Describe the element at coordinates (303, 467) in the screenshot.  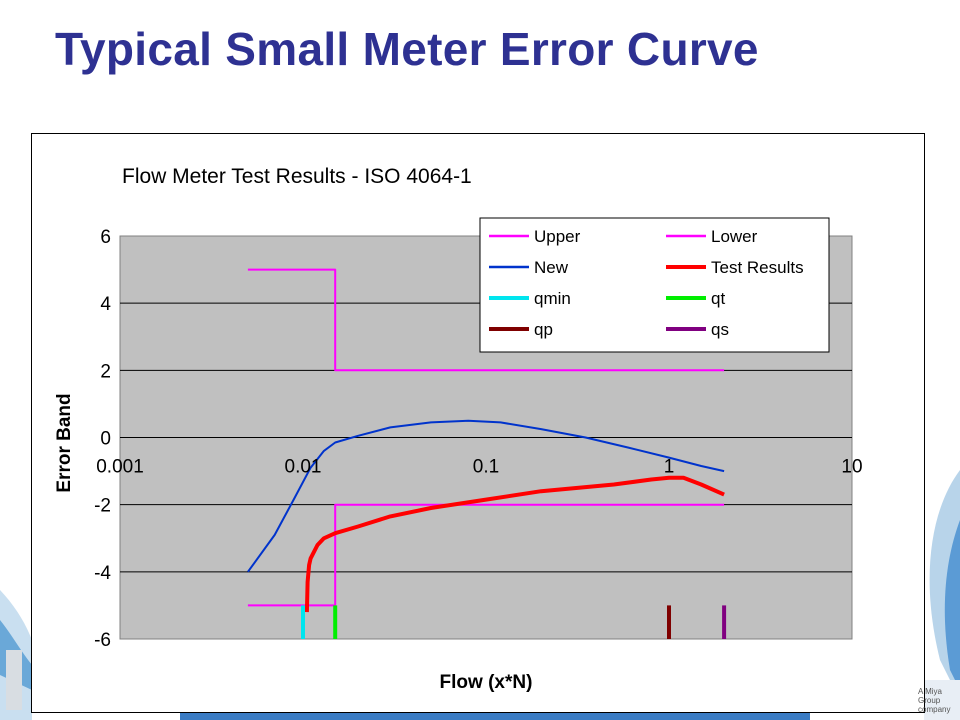
I see `x-tick-label: 0.01` at that location.